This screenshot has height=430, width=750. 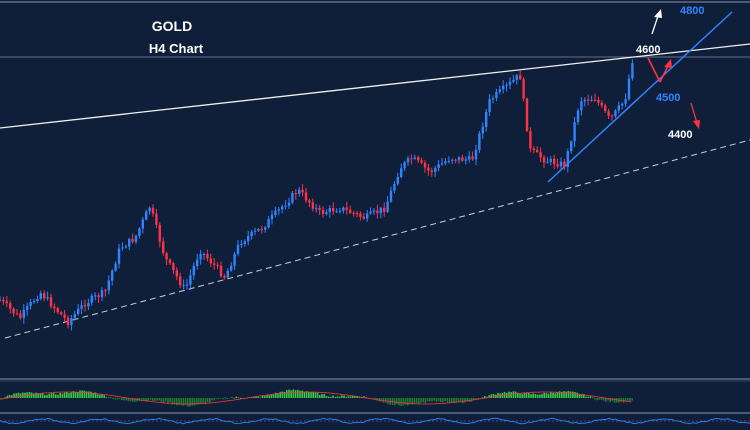 What do you see at coordinates (648, 50) in the screenshot?
I see `level-4600-label: 4600` at bounding box center [648, 50].